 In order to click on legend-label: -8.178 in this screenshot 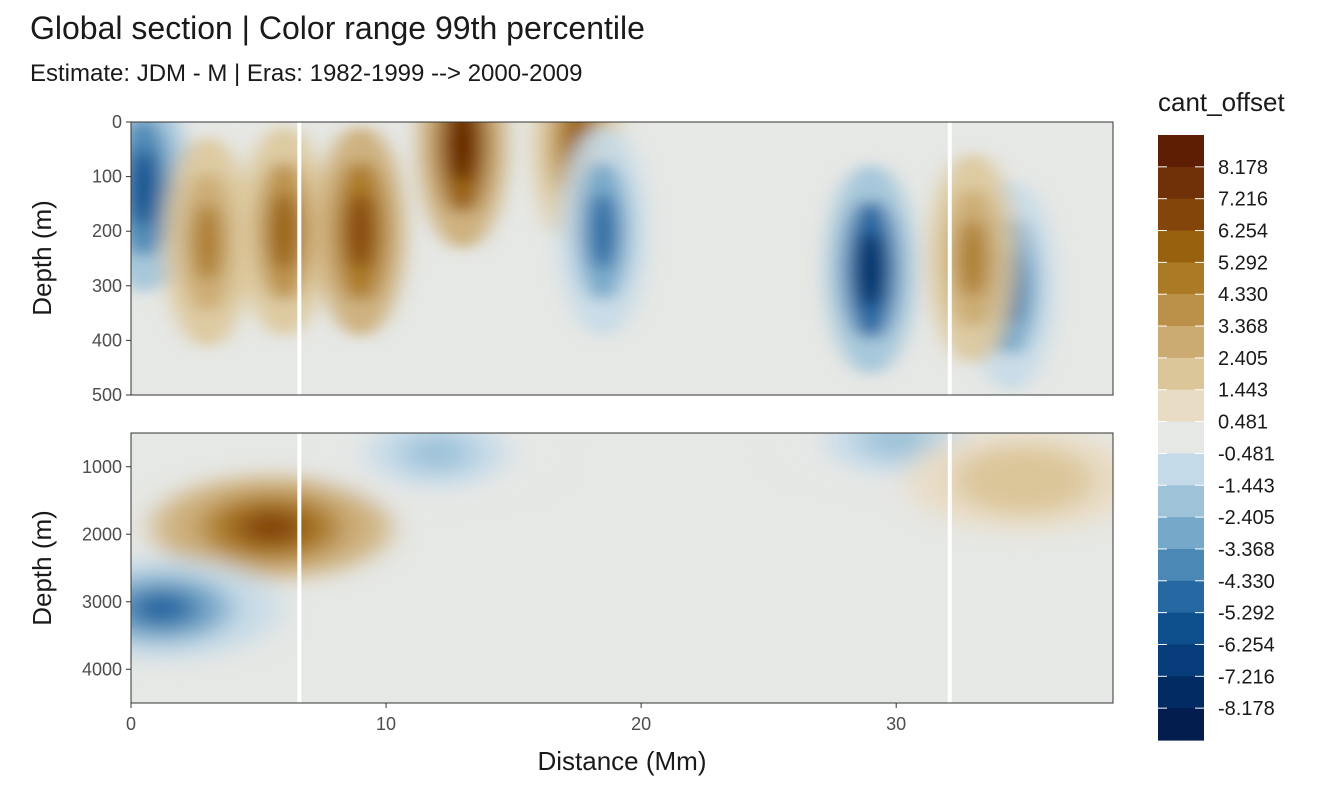, I will do `click(1246, 709)`.